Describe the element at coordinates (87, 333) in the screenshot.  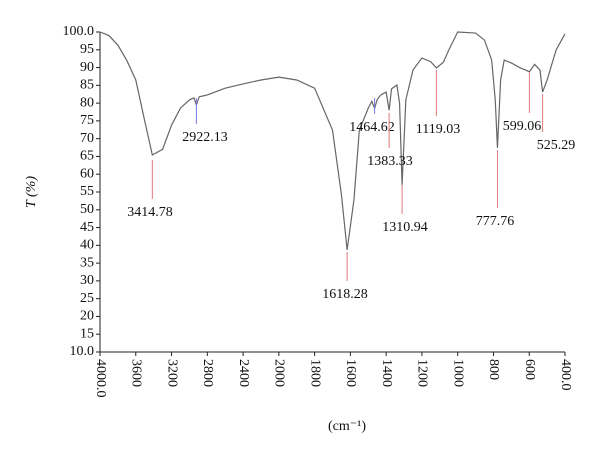
I see `y-tick-label: 15` at that location.